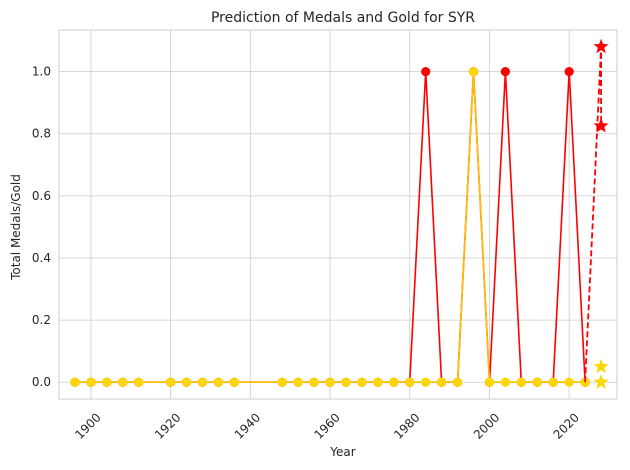 The height and width of the screenshot is (470, 630). I want to click on y-axis-label: Total Medals/Gold, so click(16, 227).